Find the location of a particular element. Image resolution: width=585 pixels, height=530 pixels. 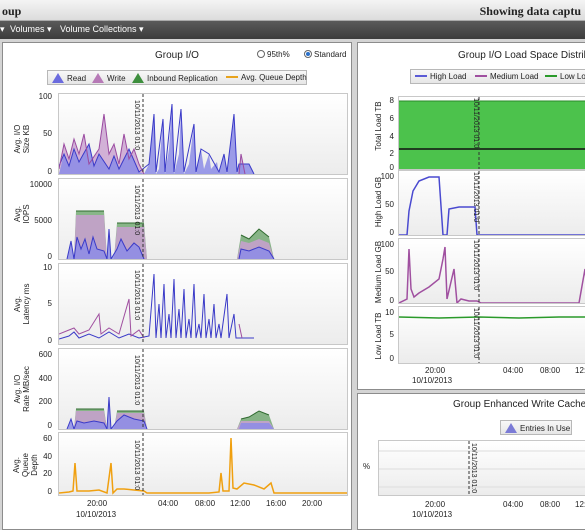

load-space-legend: High Load Medium Load Low Loa is located at coordinates (497, 76).